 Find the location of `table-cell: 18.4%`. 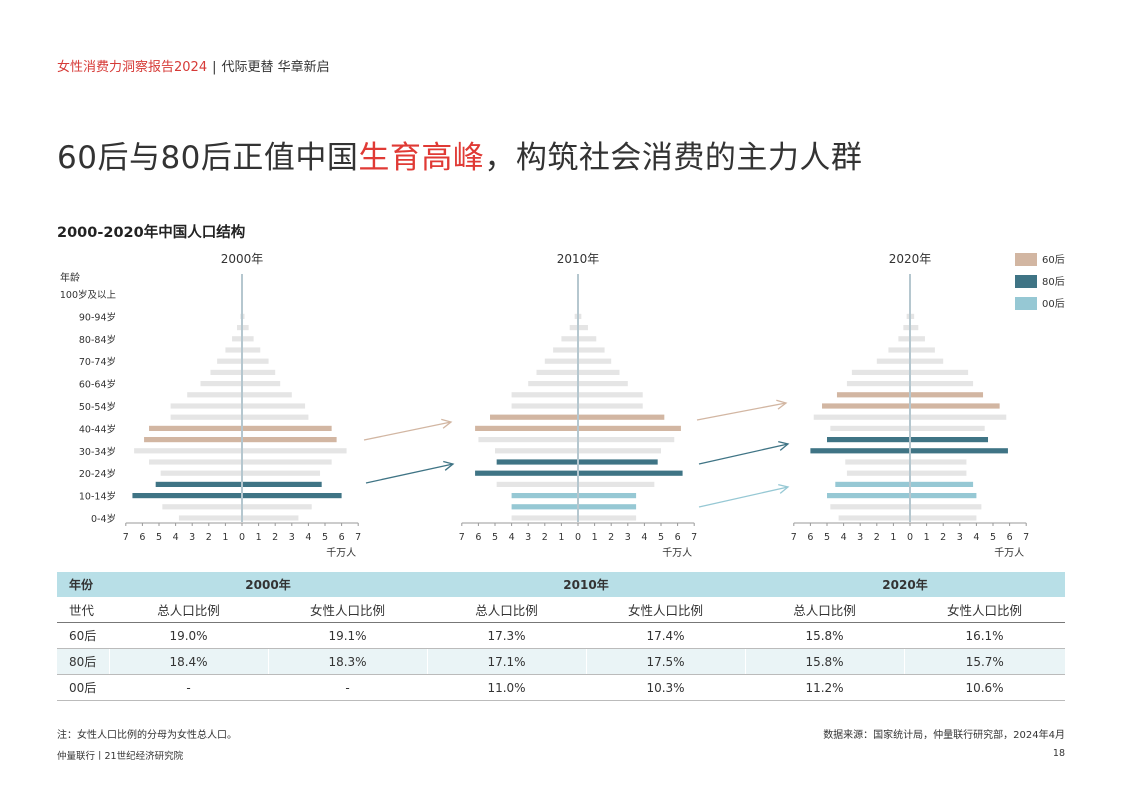

table-cell: 18.4% is located at coordinates (188, 661).